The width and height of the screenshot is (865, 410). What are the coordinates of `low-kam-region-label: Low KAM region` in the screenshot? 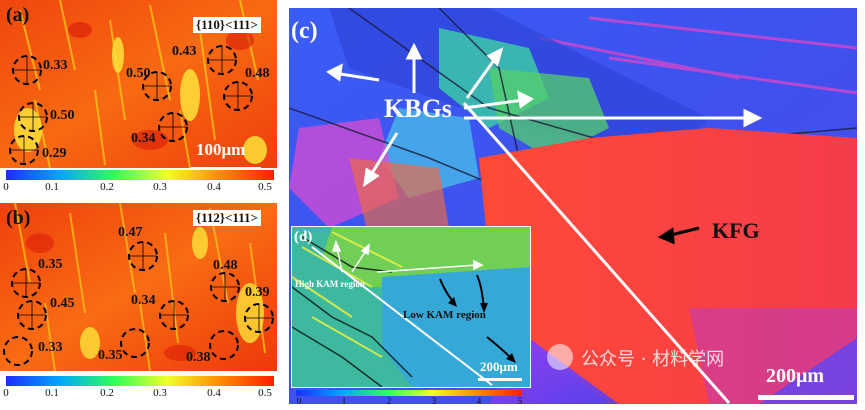 It's located at (444, 315).